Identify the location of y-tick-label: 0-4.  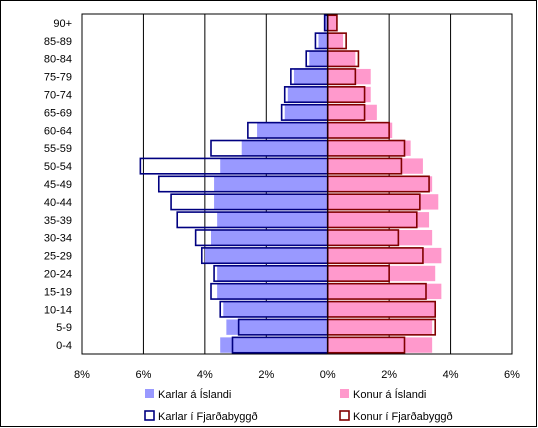
(64, 346).